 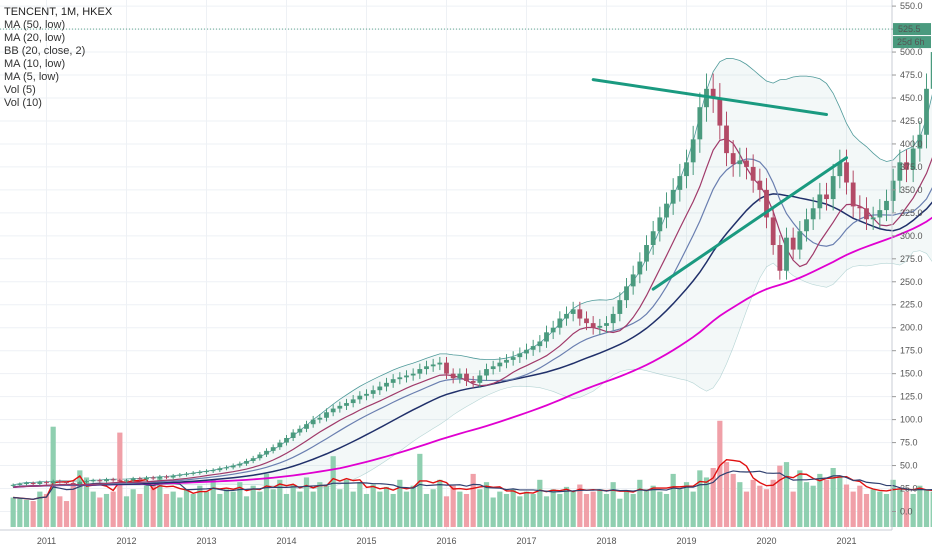 What do you see at coordinates (911, 374) in the screenshot?
I see `price-tick-label: 150.0` at bounding box center [911, 374].